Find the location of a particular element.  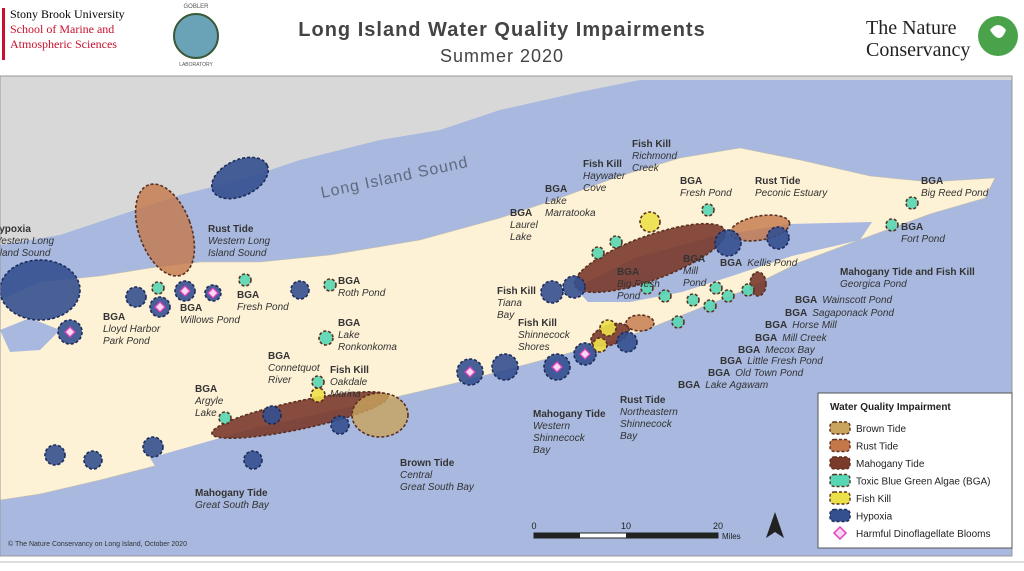

conservancy-name: Conservancy is located at coordinates (918, 50).